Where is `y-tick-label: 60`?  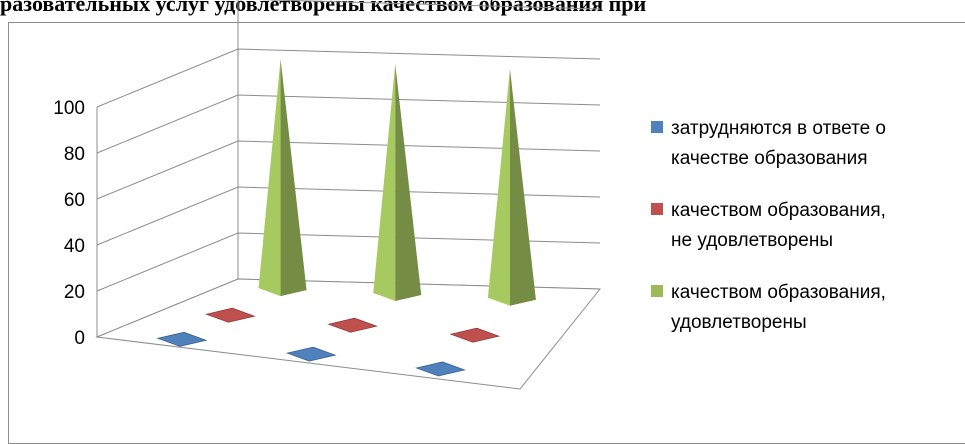 y-tick-label: 60 is located at coordinates (74, 200).